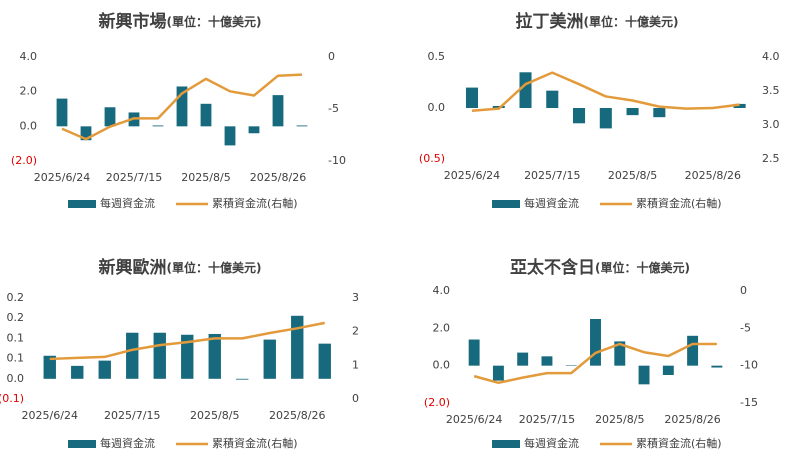  What do you see at coordinates (771, 90) in the screenshot?
I see `y2-tick-label: 3.5` at bounding box center [771, 90].